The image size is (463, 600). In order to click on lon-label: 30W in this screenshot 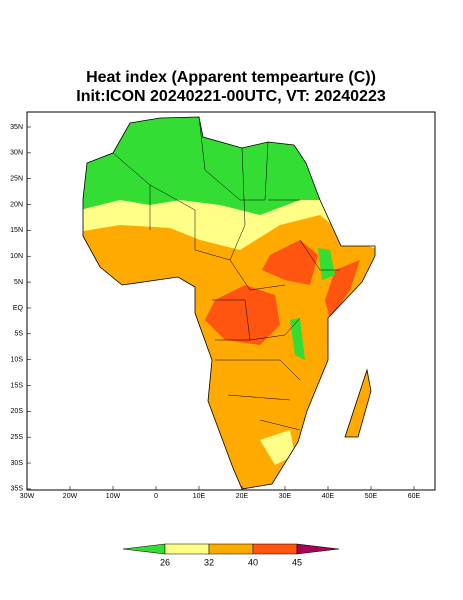, I will do `click(27, 496)`.